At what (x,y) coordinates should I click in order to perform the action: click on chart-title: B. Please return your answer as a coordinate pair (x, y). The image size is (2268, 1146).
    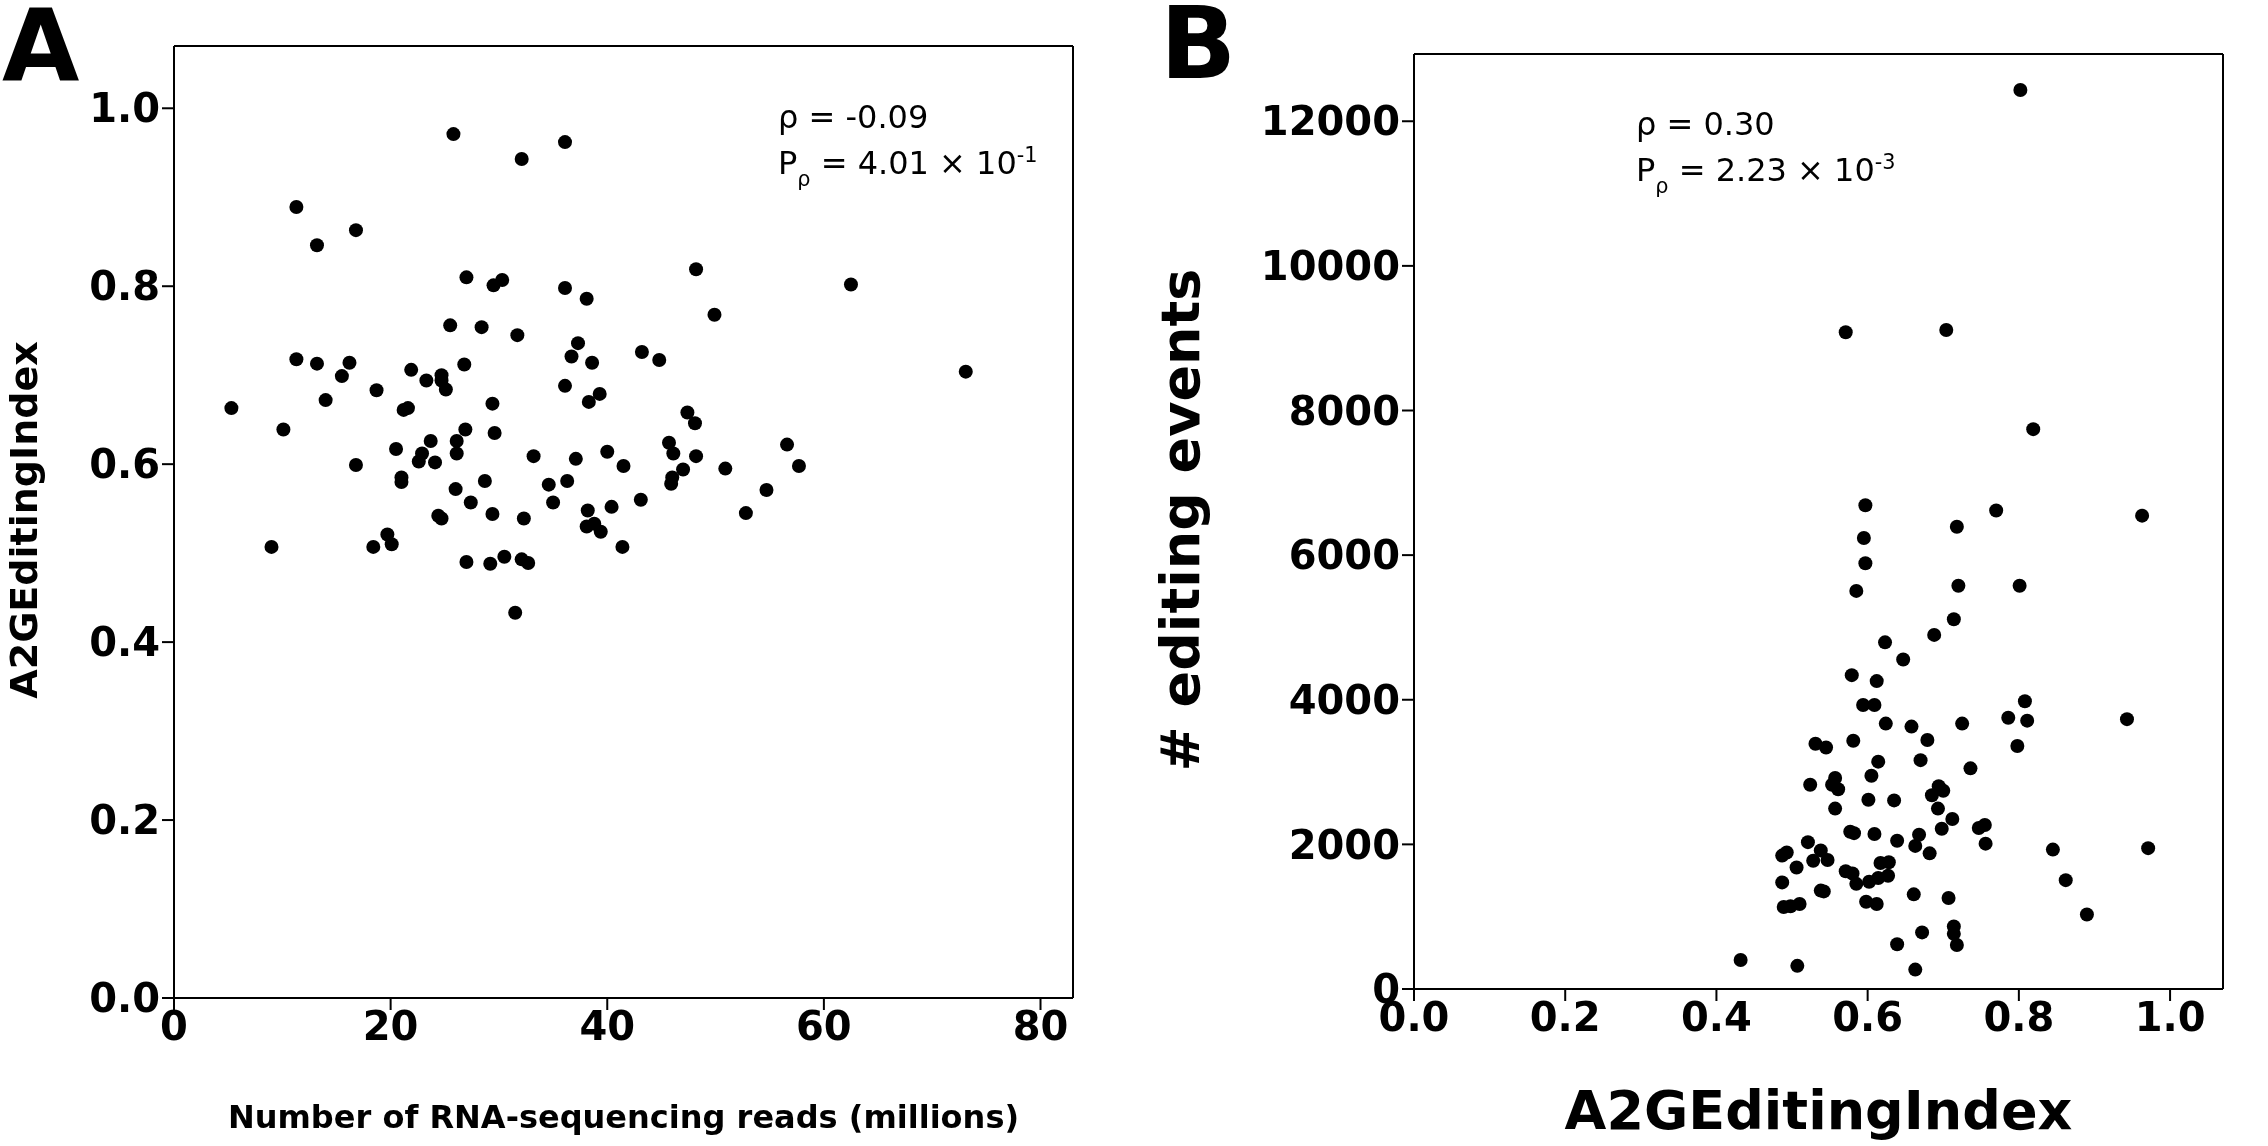
    Looking at the image, I should click on (1198, 51).